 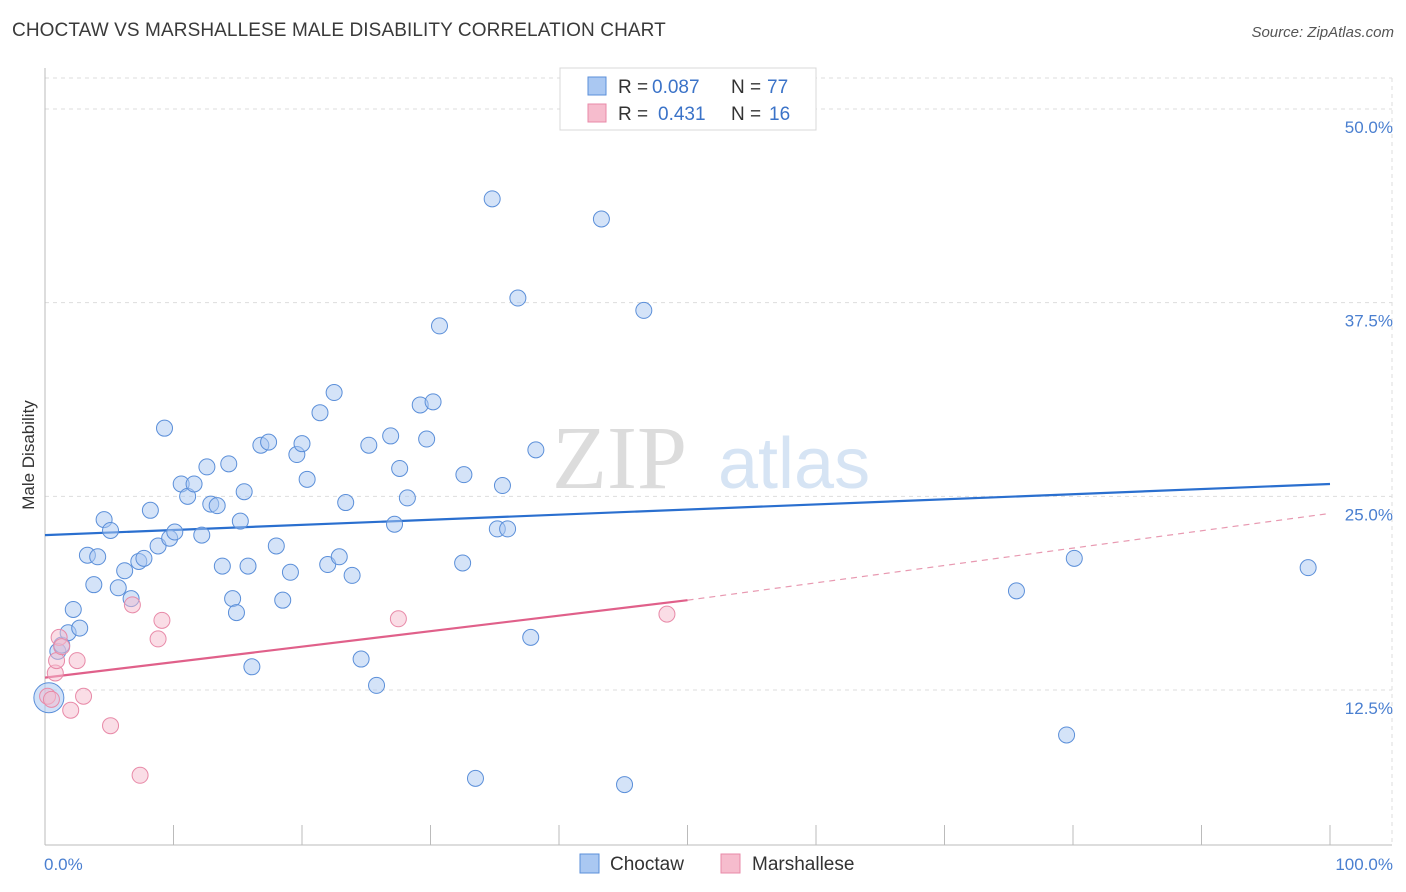 What do you see at coordinates (779, 114) in the screenshot?
I see `legend-n-value-marshallese: 16` at bounding box center [779, 114].